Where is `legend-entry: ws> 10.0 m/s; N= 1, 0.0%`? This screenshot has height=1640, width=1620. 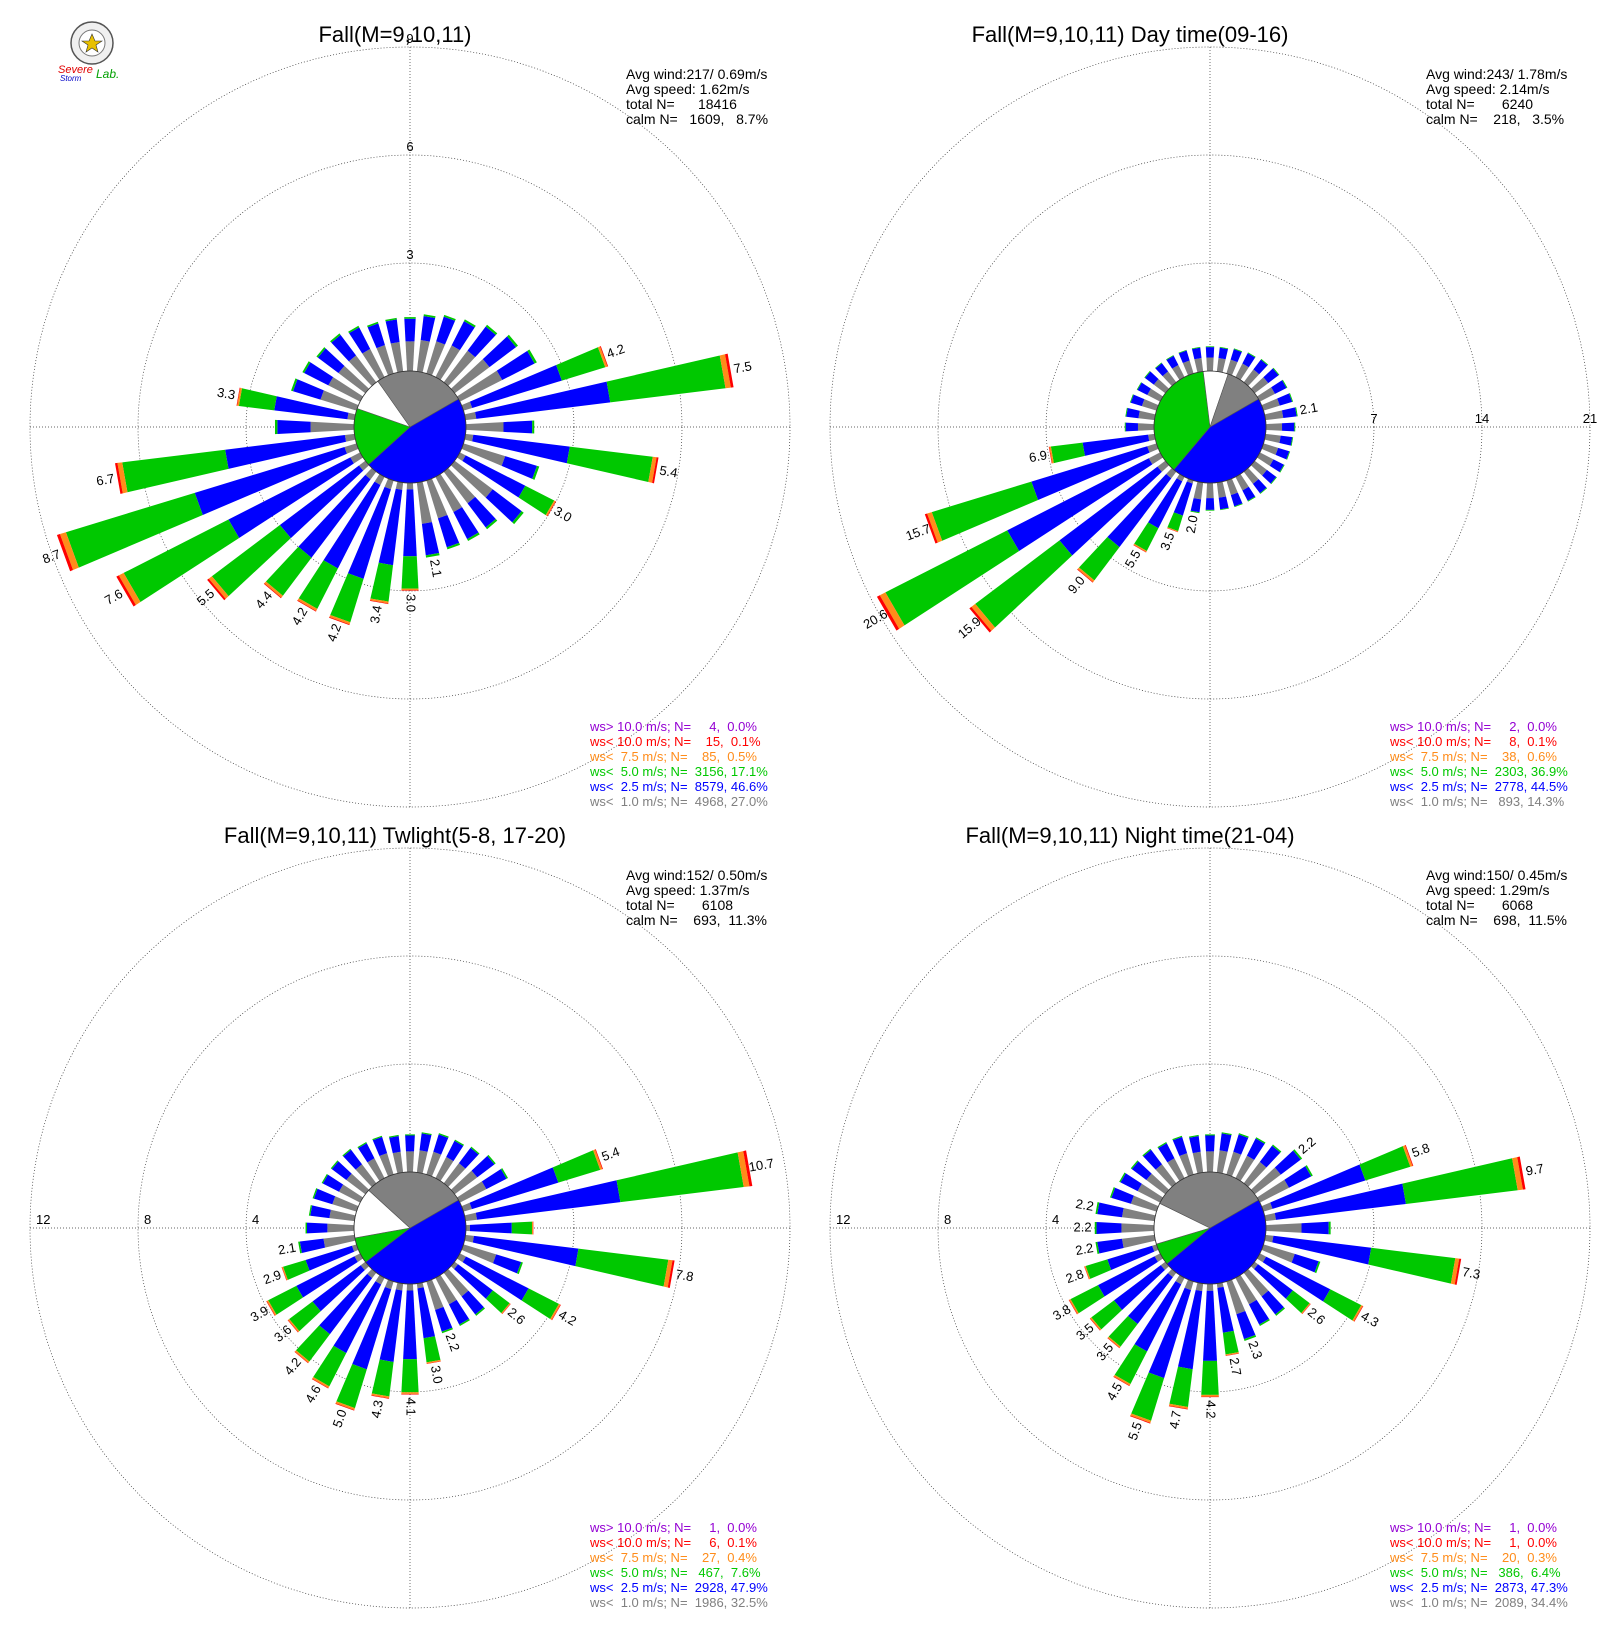
legend-entry: ws> 10.0 m/s; N= 1, 0.0% is located at coordinates (1473, 1527).